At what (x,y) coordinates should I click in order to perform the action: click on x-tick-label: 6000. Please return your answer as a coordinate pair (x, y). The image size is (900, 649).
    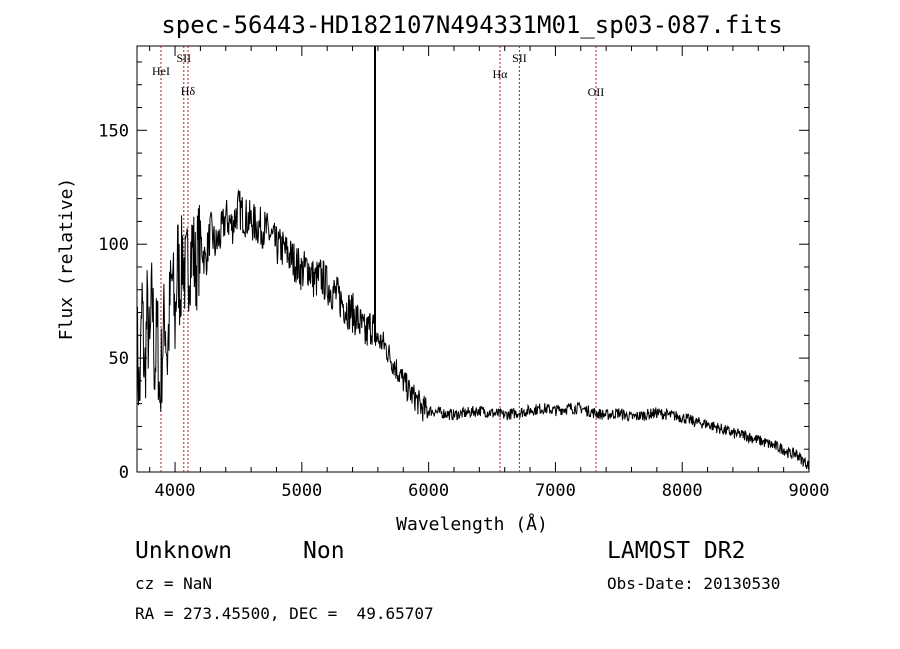
    Looking at the image, I should click on (428, 491).